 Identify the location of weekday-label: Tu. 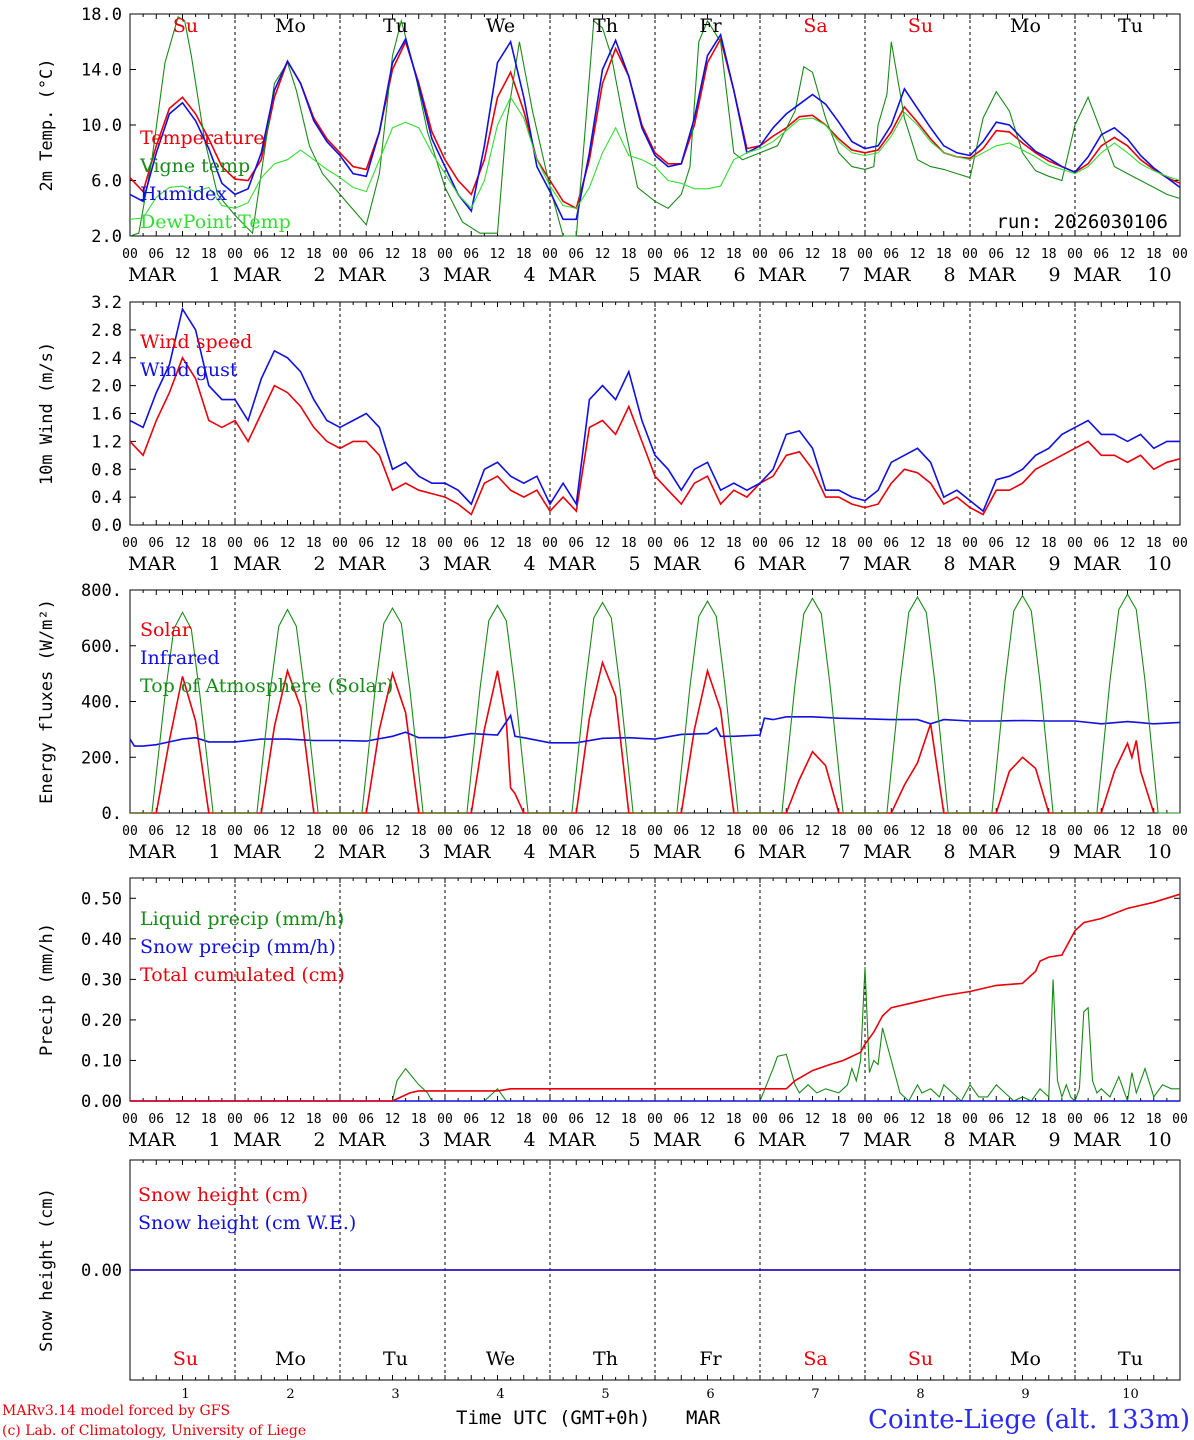
(395, 26).